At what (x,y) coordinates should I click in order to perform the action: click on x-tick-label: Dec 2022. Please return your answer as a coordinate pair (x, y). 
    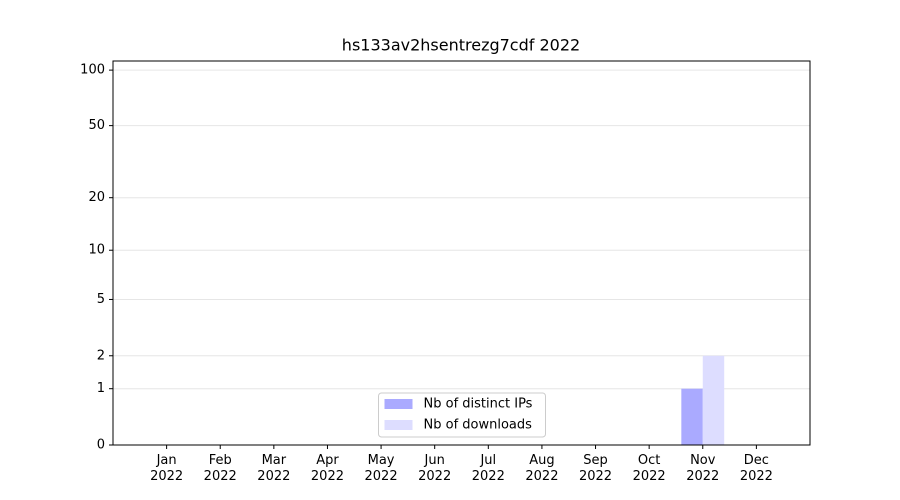
    Looking at the image, I should click on (756, 468).